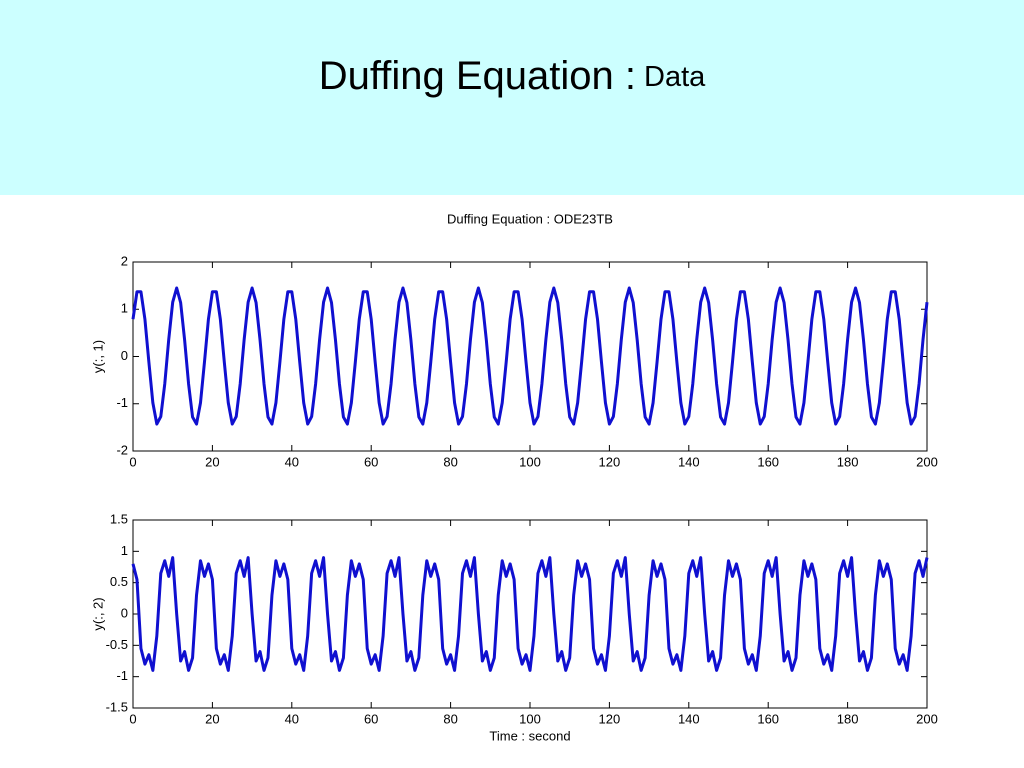  What do you see at coordinates (530, 218) in the screenshot?
I see `chart-title: Duffing Equation : ODE23TB` at bounding box center [530, 218].